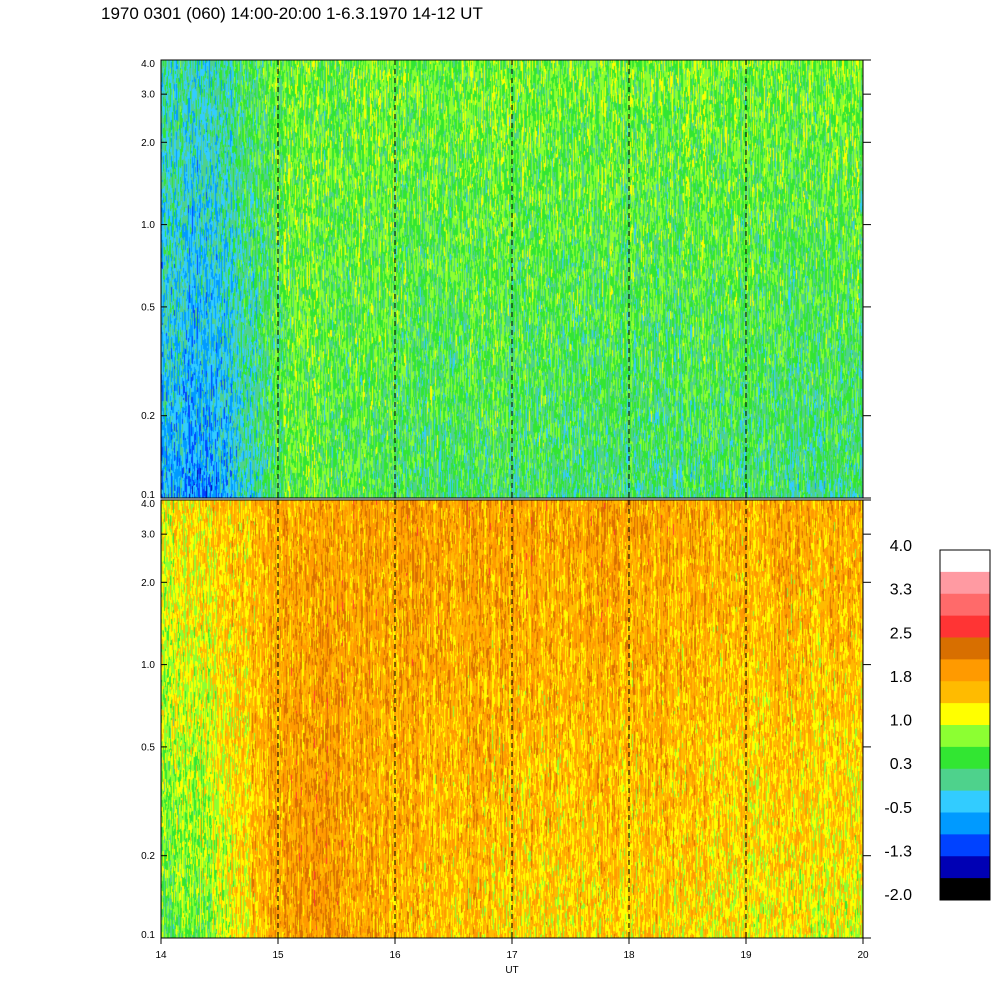 This screenshot has width=1000, height=1000. What do you see at coordinates (901, 633) in the screenshot?
I see `colorbar-label: 2.5` at bounding box center [901, 633].